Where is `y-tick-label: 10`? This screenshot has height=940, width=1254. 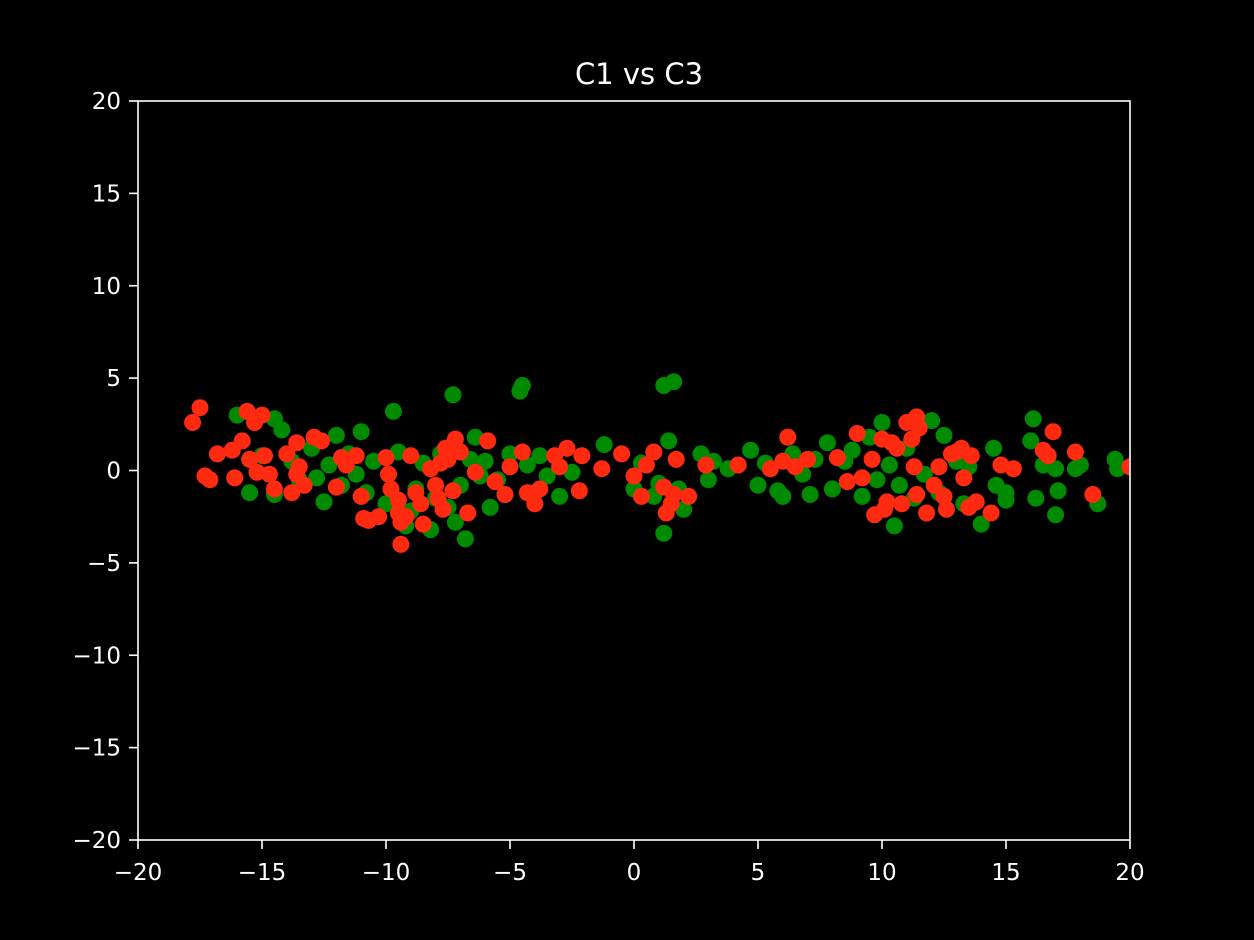
y-tick-label: 10 is located at coordinates (106, 287).